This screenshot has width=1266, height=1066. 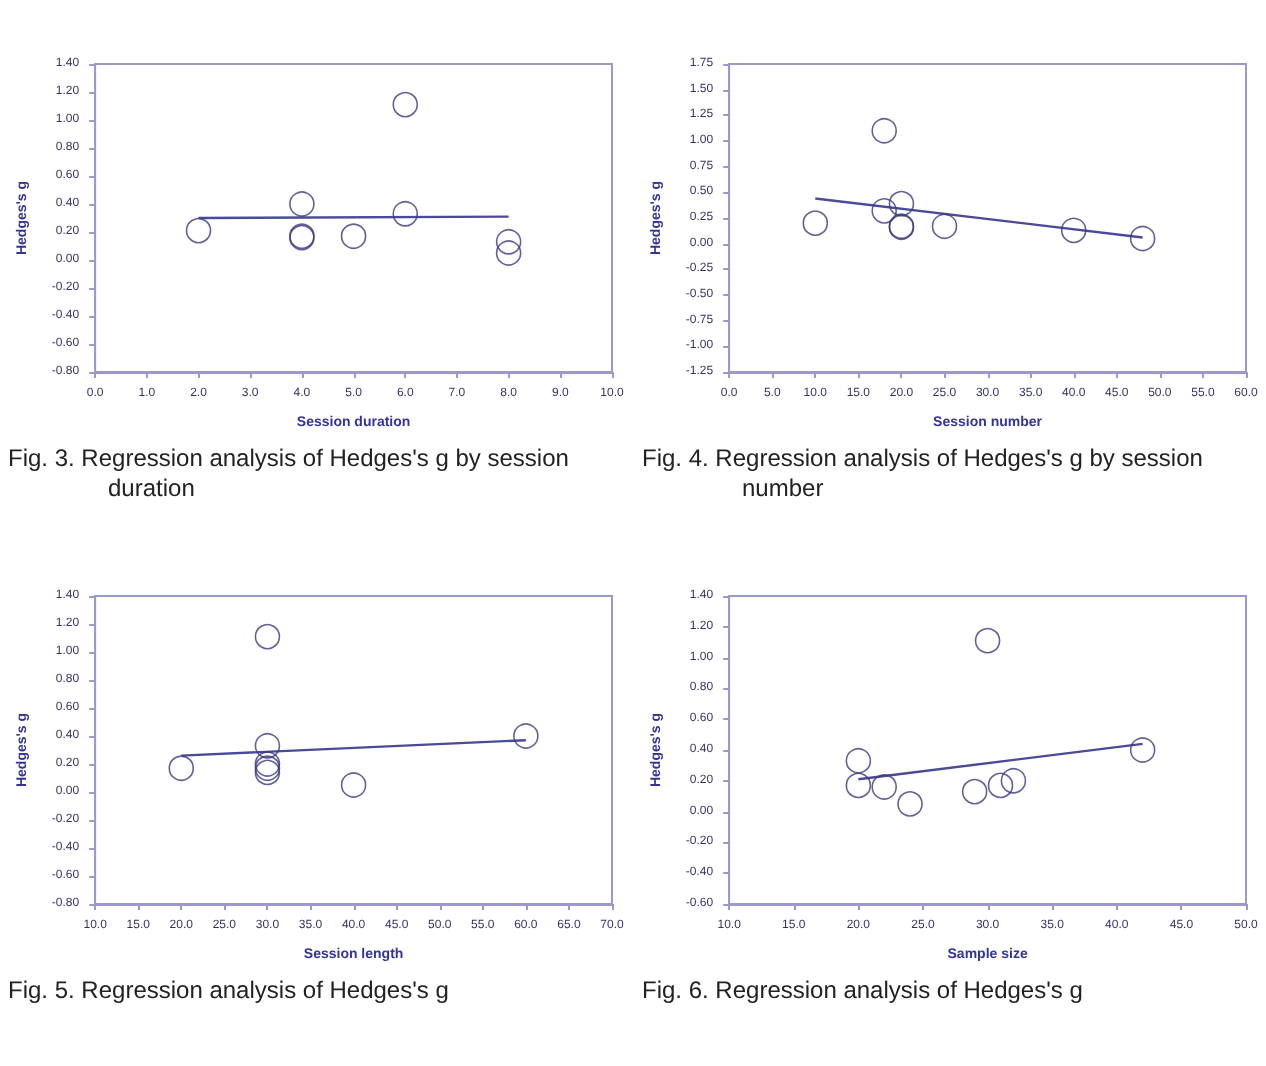 What do you see at coordinates (862, 991) in the screenshot?
I see `text: Fig. 6. Regression analysis of Hedges's g` at bounding box center [862, 991].